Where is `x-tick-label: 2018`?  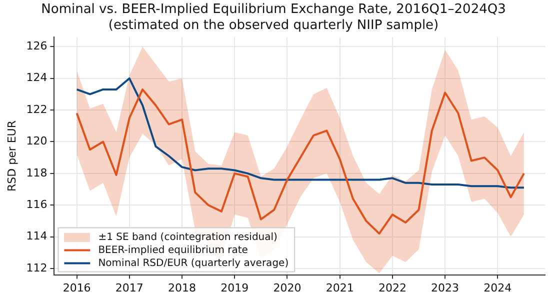
x-tick-label: 2018 is located at coordinates (182, 287).